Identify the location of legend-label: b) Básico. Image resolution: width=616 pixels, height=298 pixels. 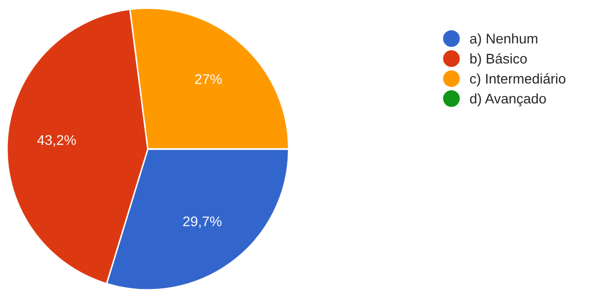
(498, 59).